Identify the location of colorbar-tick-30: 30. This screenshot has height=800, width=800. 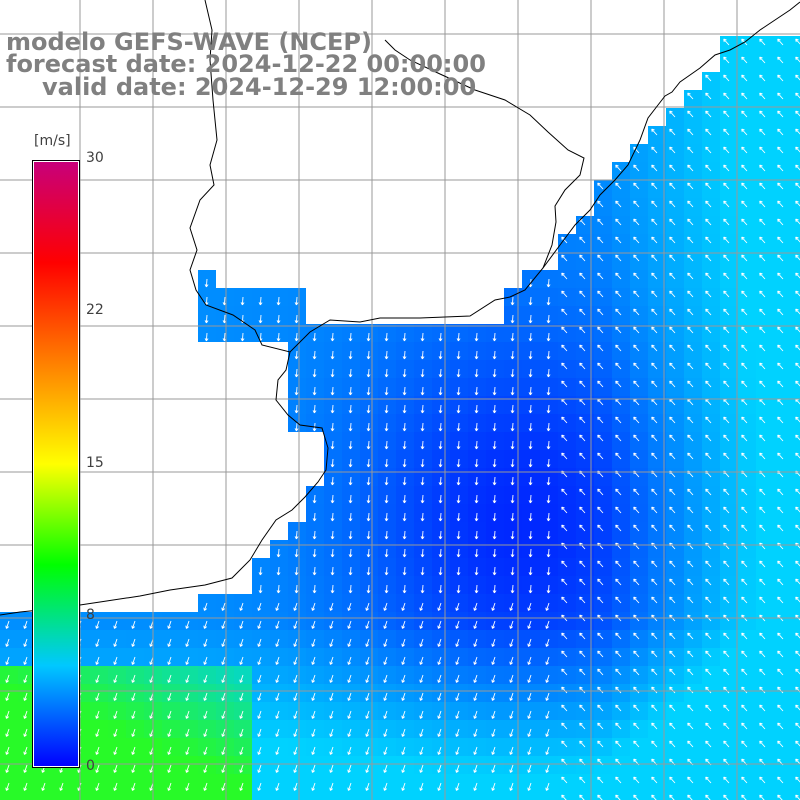
(95, 158).